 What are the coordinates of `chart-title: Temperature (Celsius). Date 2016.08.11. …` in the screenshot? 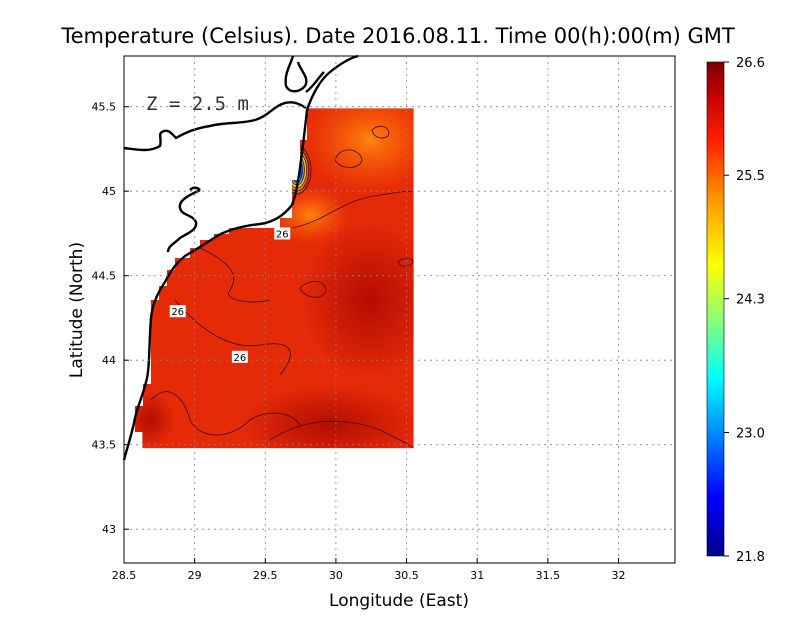 It's located at (397, 36).